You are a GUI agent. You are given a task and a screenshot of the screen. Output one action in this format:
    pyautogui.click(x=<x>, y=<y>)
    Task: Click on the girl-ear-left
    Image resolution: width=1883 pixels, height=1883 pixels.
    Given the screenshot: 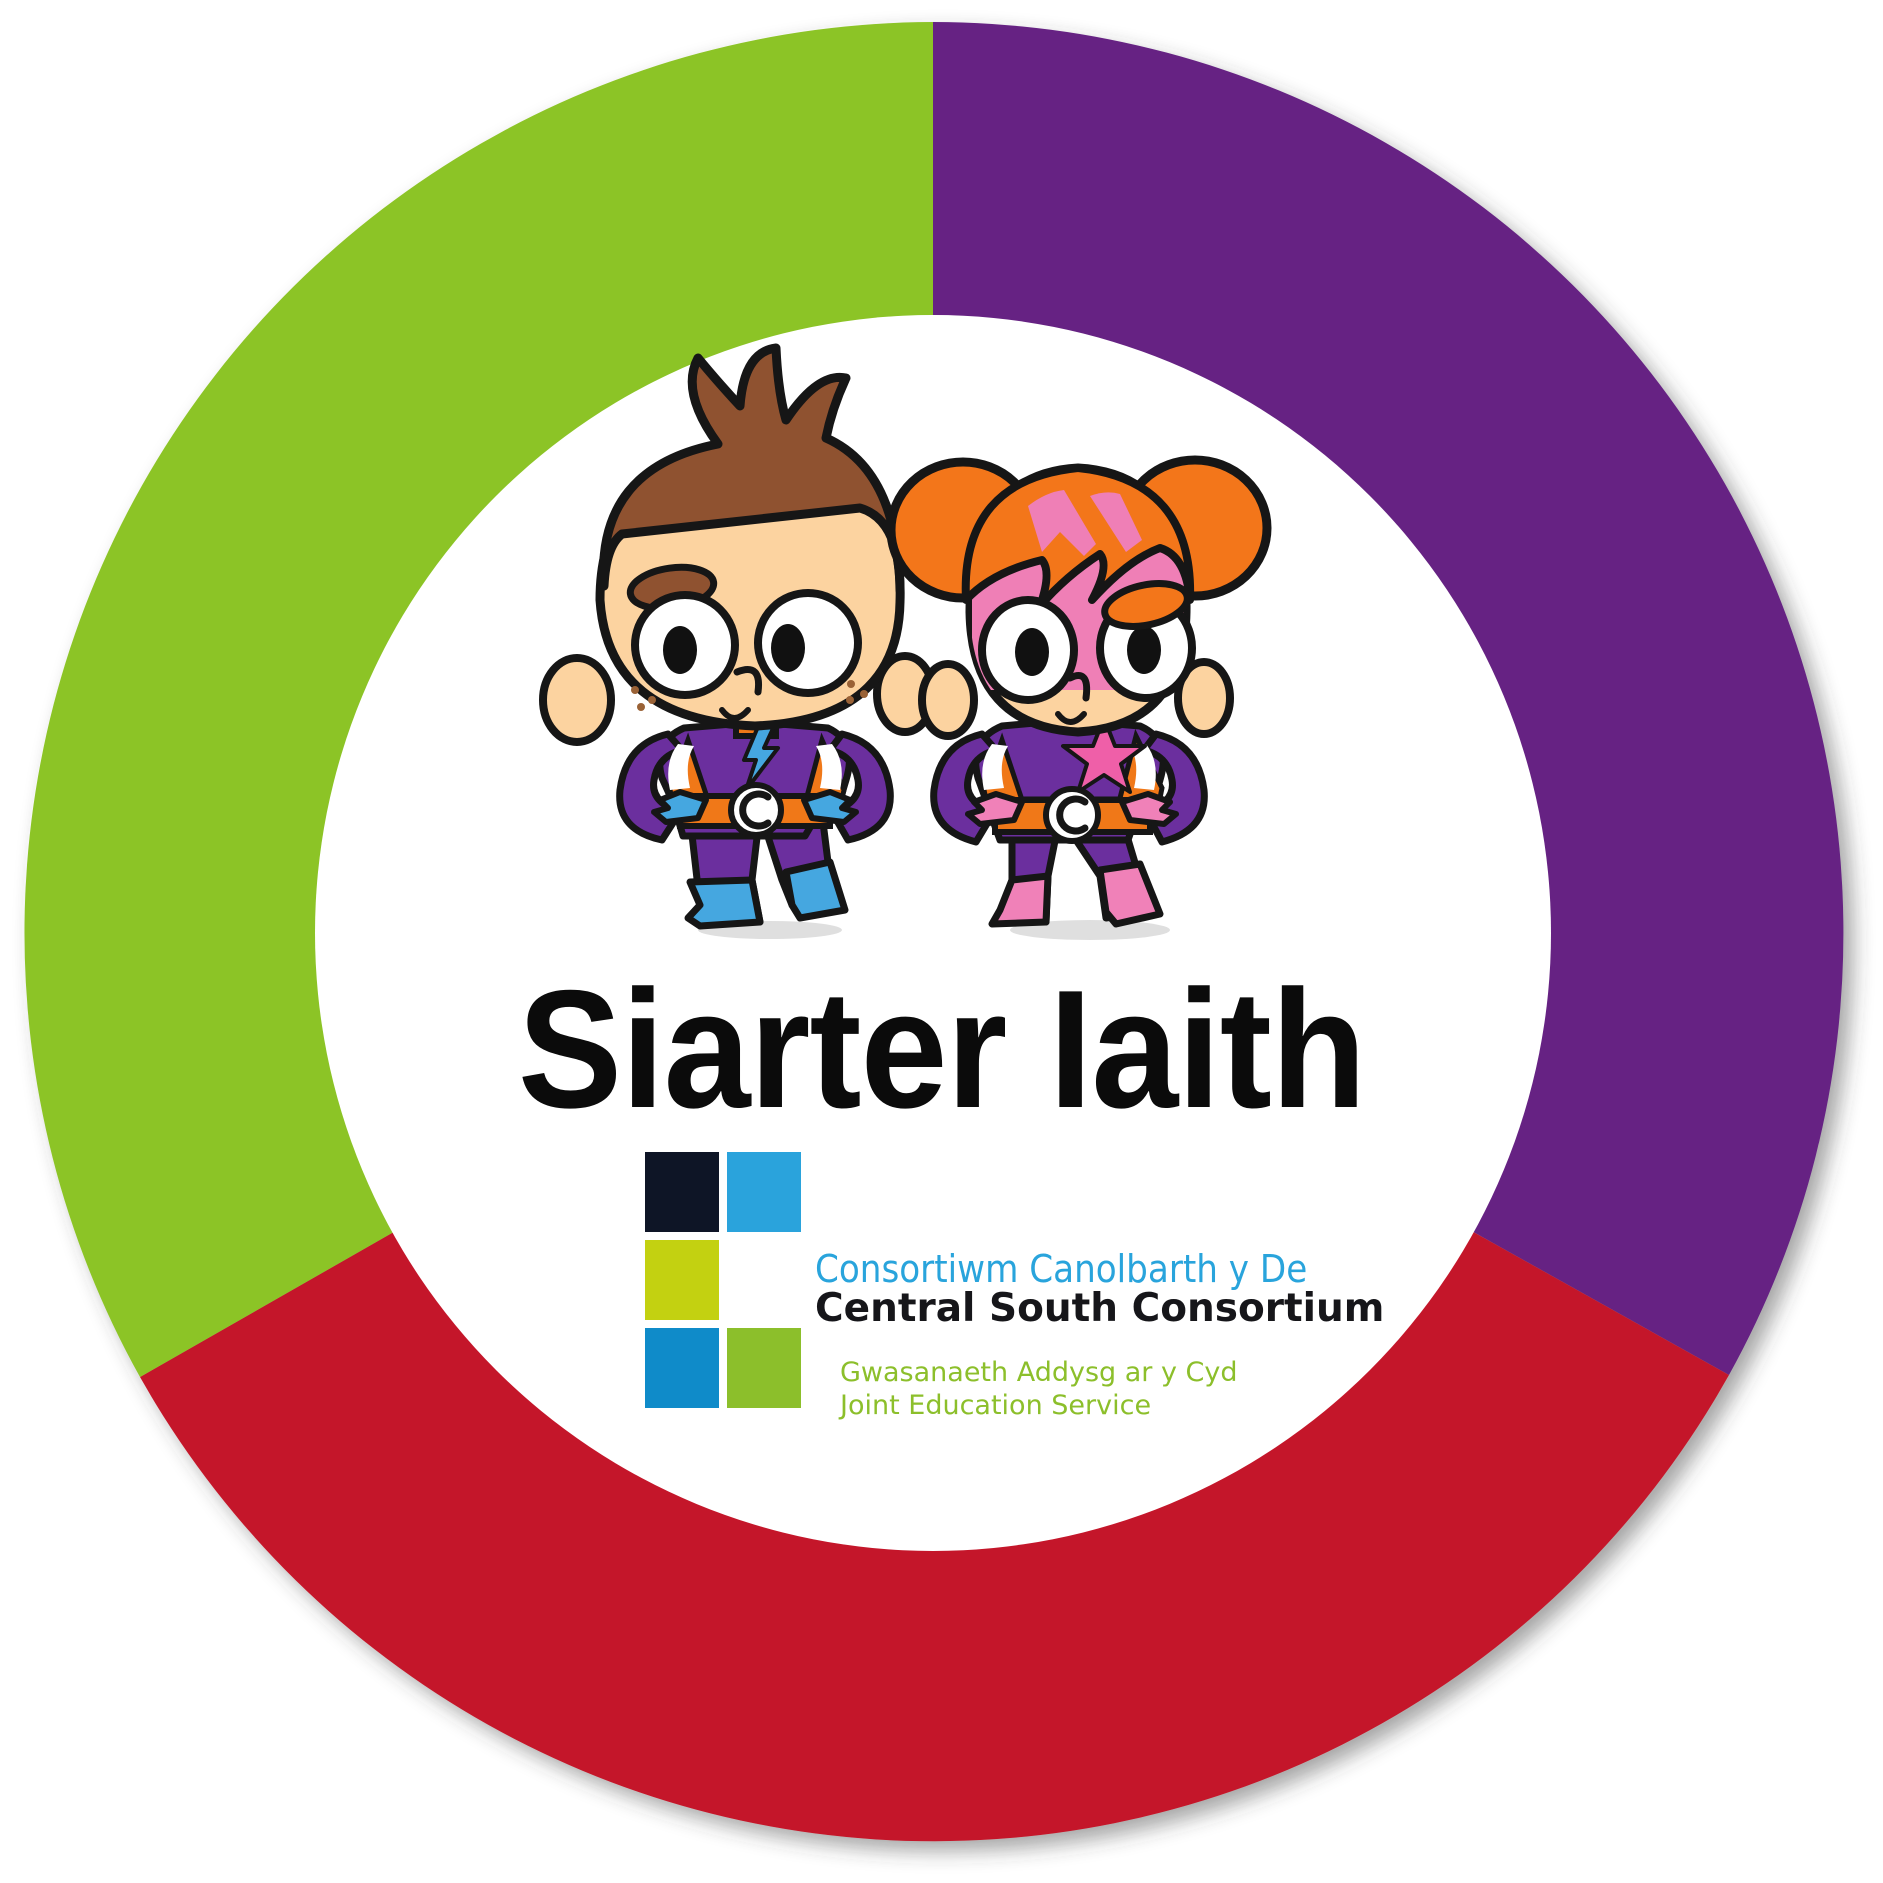 What is the action you would take?
    pyautogui.click(x=948, y=700)
    